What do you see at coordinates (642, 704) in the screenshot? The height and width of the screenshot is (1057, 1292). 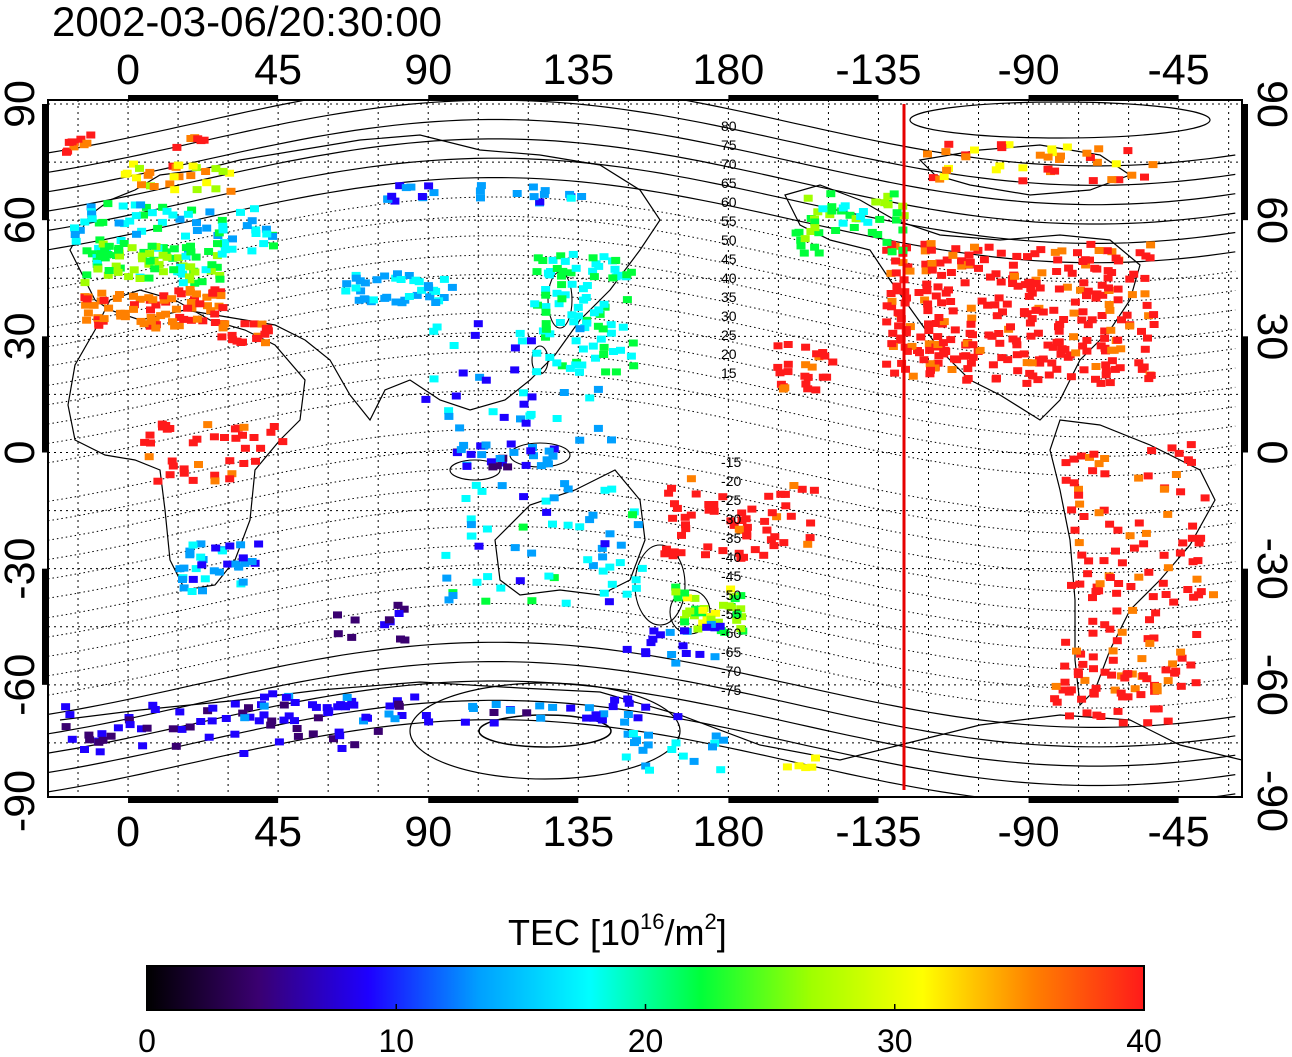 I see `mag-lat-contour` at bounding box center [642, 704].